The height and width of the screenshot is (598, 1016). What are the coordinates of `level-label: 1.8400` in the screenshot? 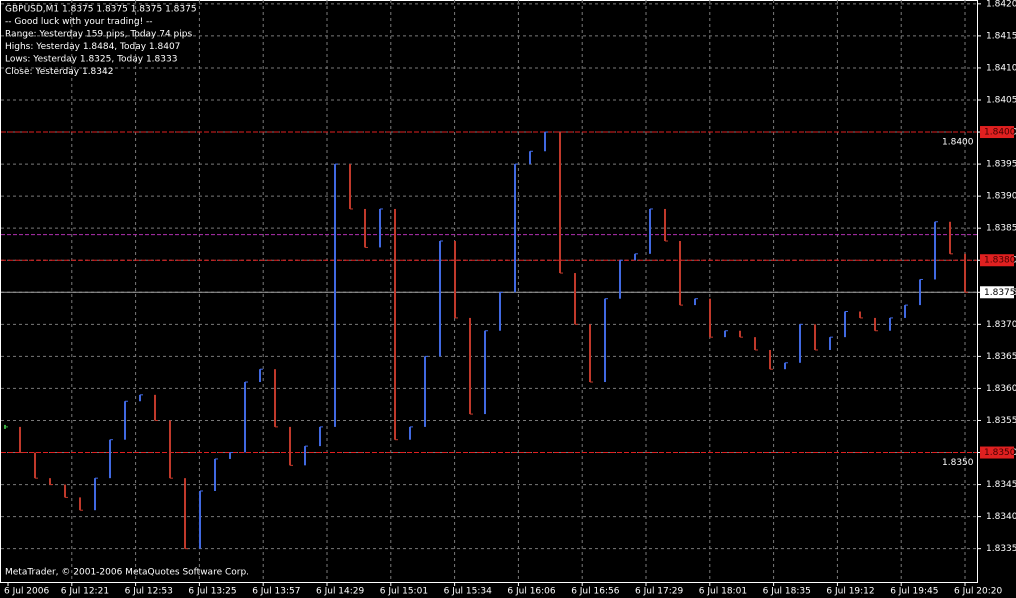 It's located at (1000, 133).